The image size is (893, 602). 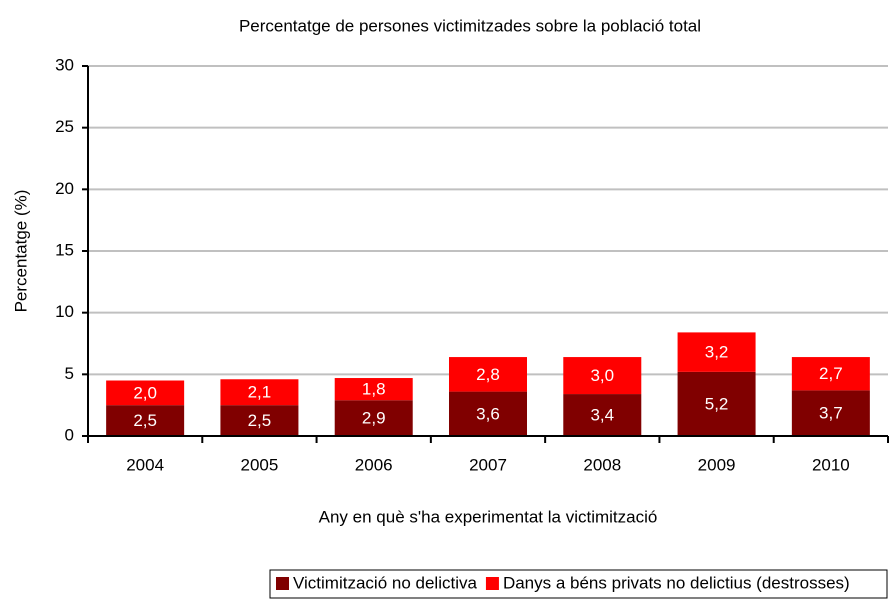 I want to click on data-label: 2,1, so click(x=260, y=392).